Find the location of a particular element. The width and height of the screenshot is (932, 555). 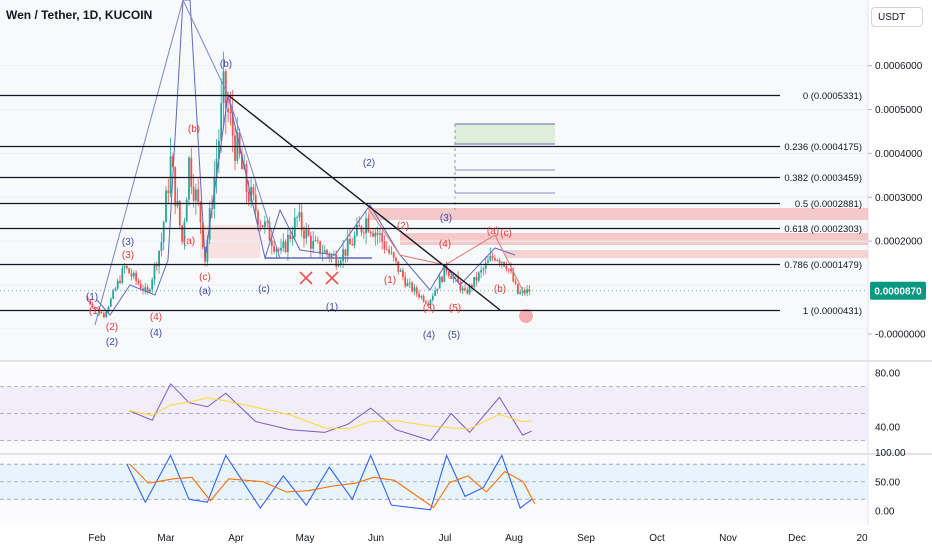

time-tick-label: Feb is located at coordinates (97, 538).